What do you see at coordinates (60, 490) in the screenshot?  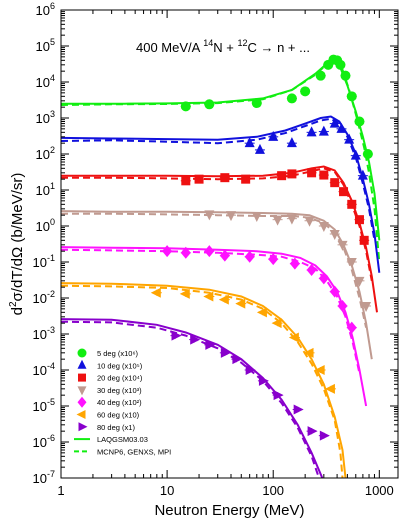 I see `x-tick-label: 1` at bounding box center [60, 490].